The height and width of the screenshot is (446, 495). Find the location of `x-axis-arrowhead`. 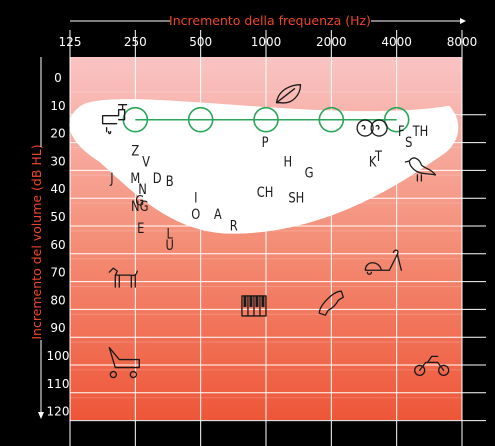

x-axis-arrowhead is located at coordinates (463, 21).